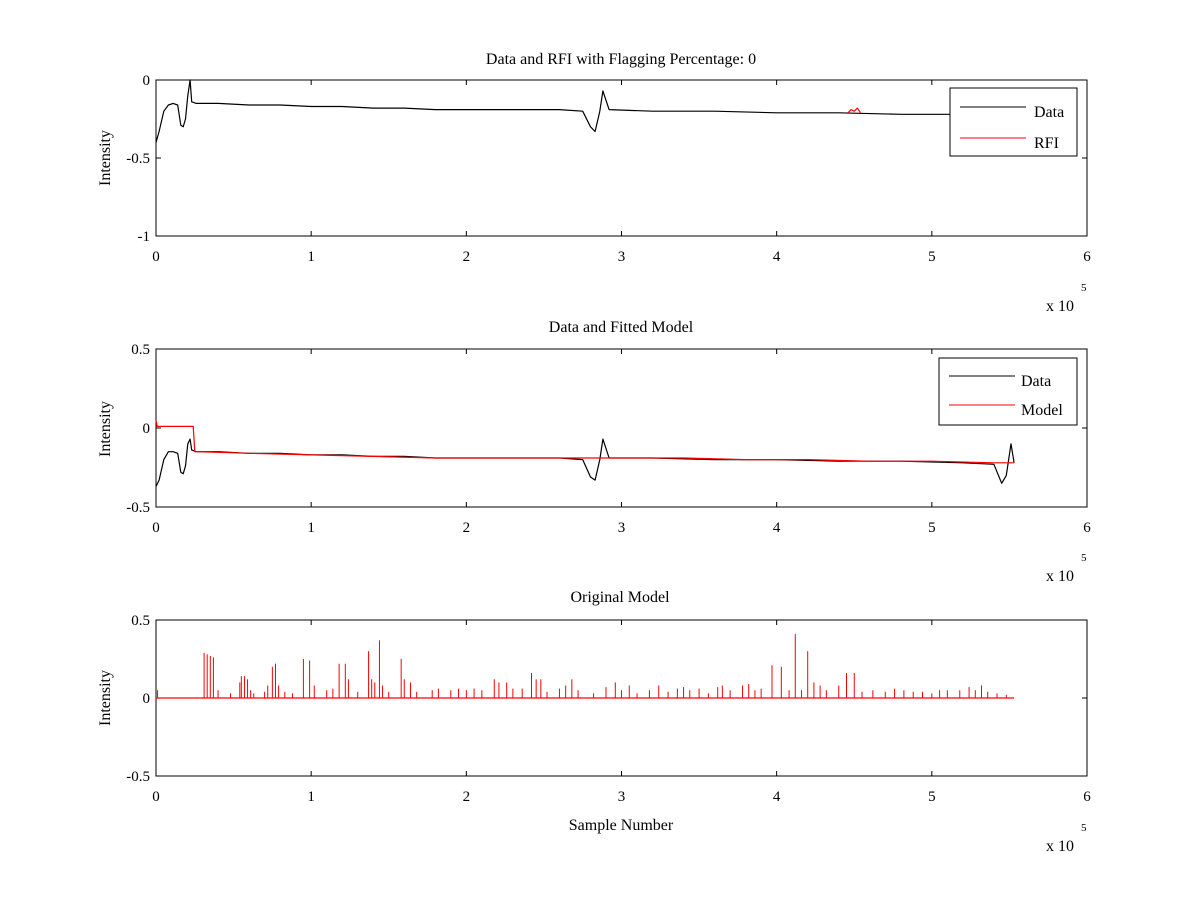  What do you see at coordinates (1087, 528) in the screenshot?
I see `subplot-2-xtick-label: 6` at bounding box center [1087, 528].